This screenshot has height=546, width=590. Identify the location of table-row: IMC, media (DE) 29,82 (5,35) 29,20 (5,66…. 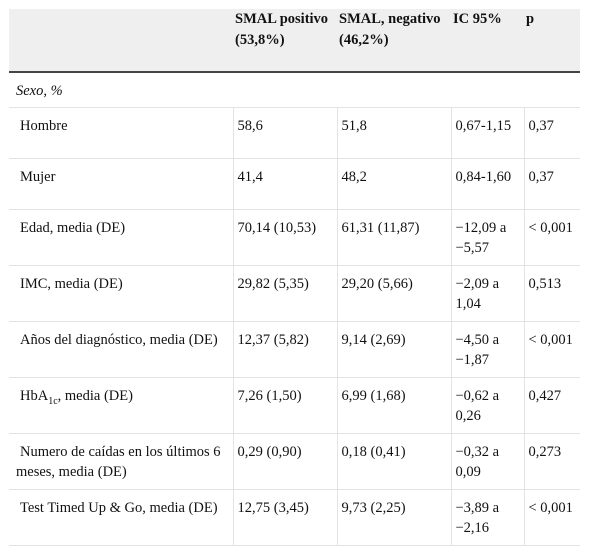
(294, 293).